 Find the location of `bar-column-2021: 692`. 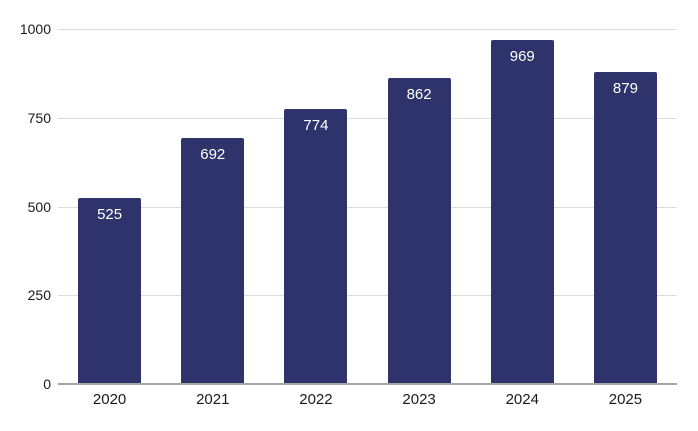

bar-column-2021: 692 is located at coordinates (212, 206).